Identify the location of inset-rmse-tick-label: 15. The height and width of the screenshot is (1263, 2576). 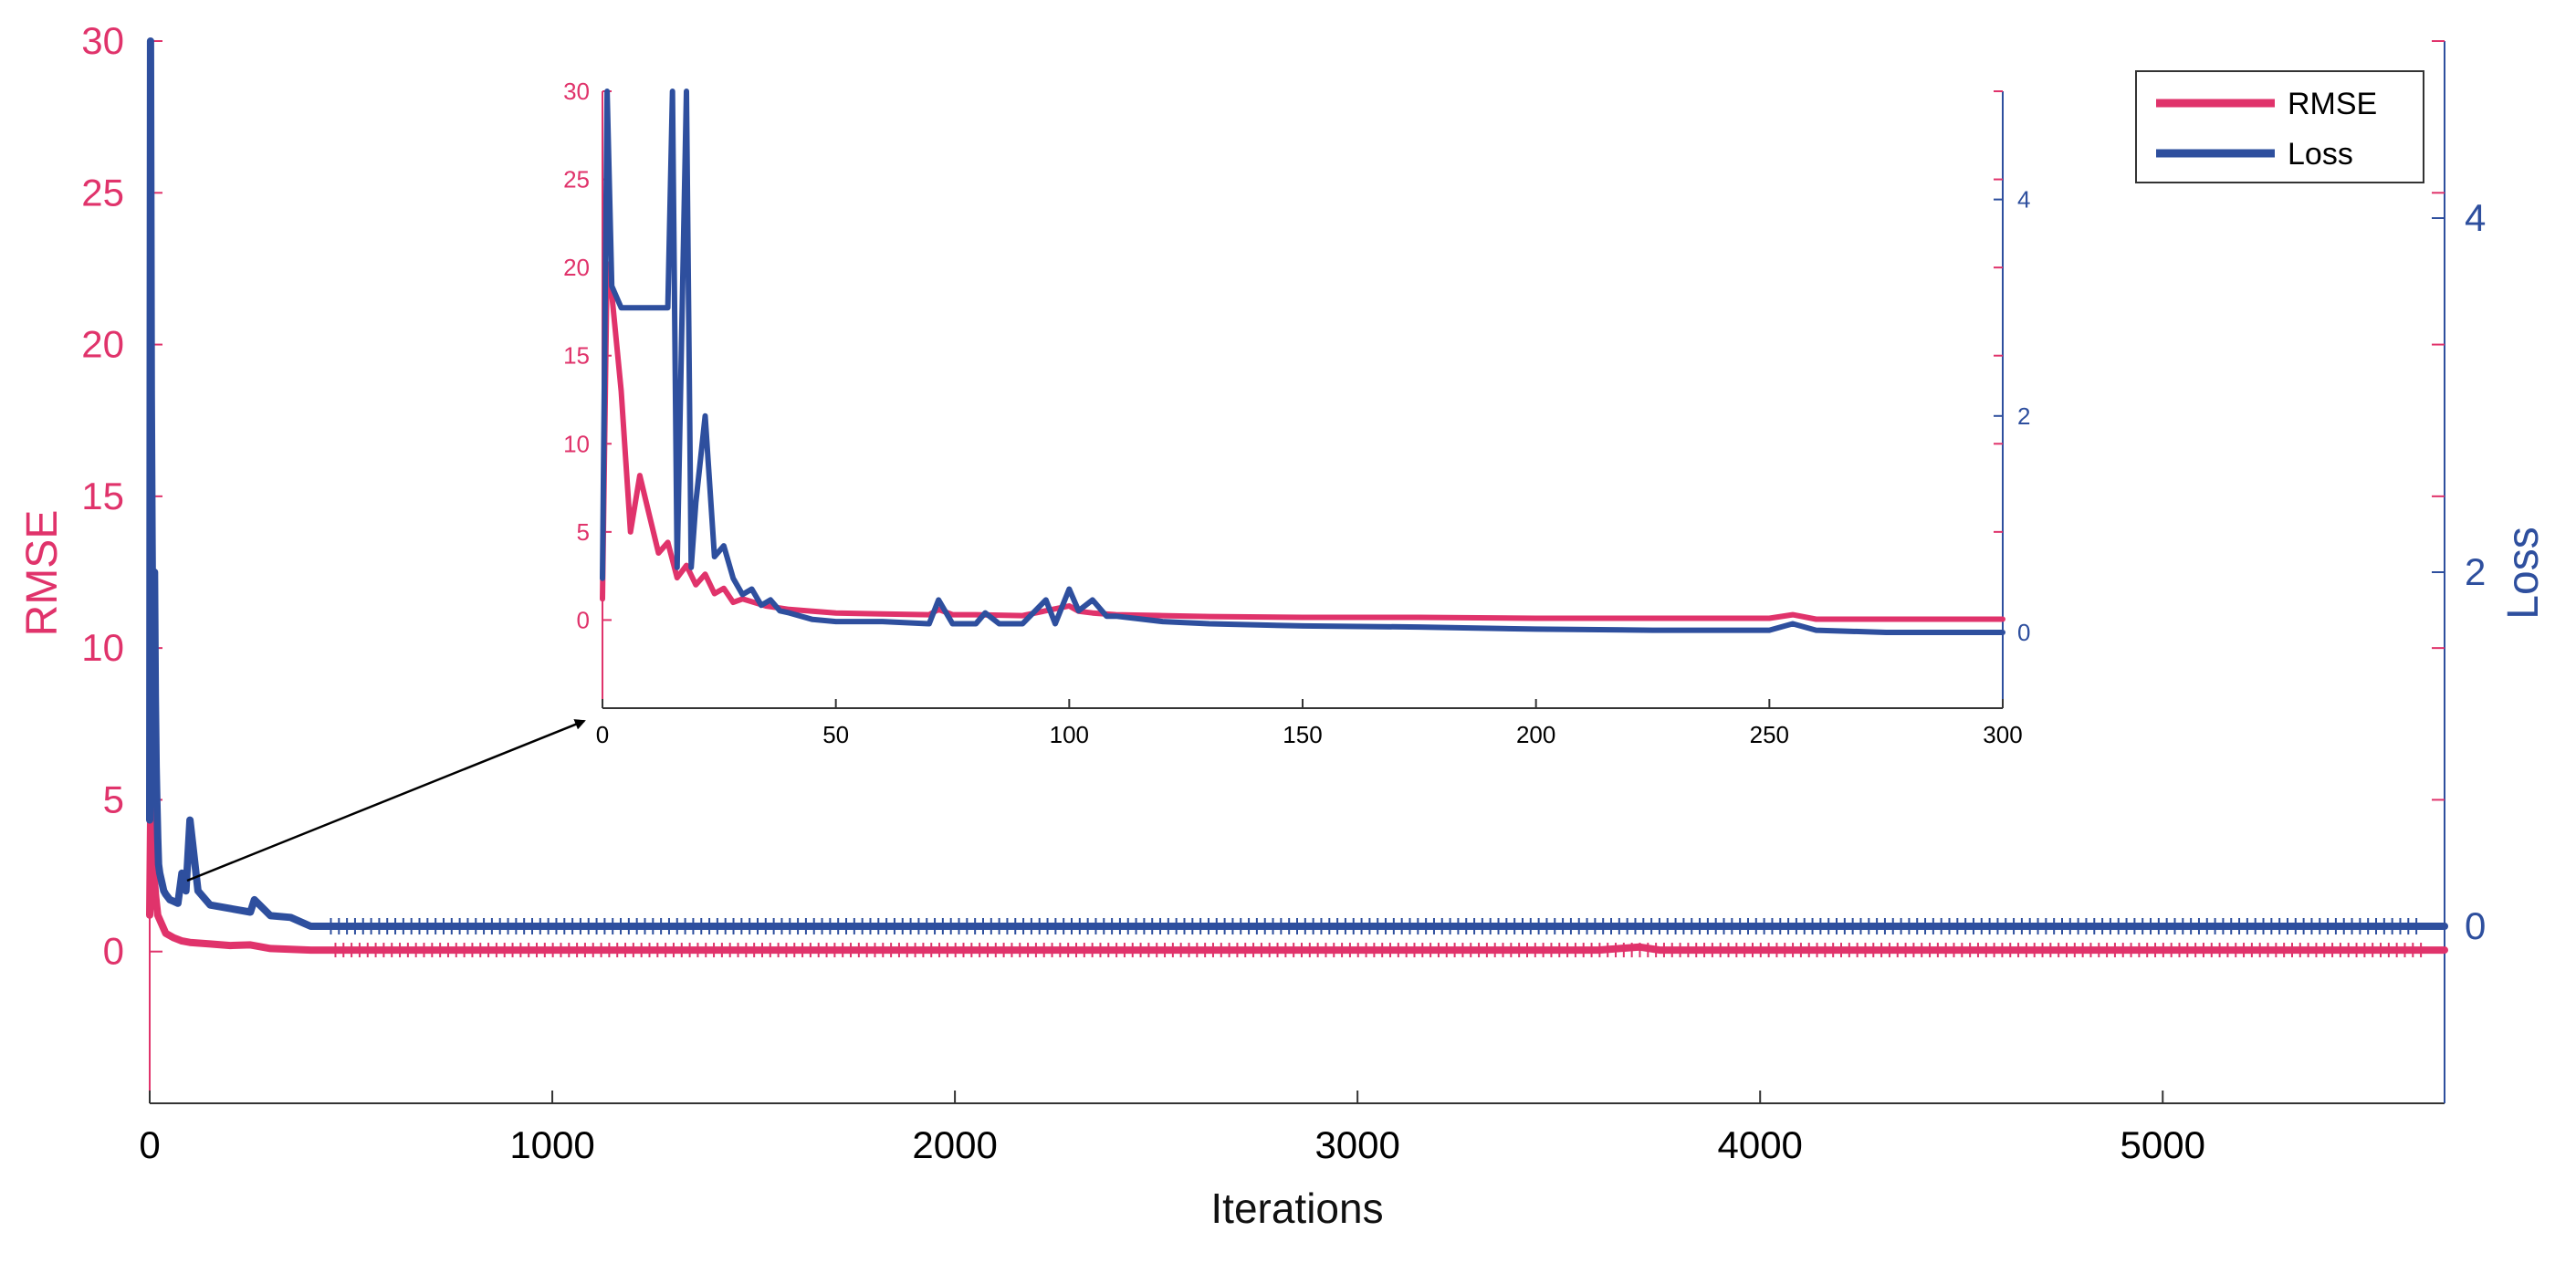
(576, 356).